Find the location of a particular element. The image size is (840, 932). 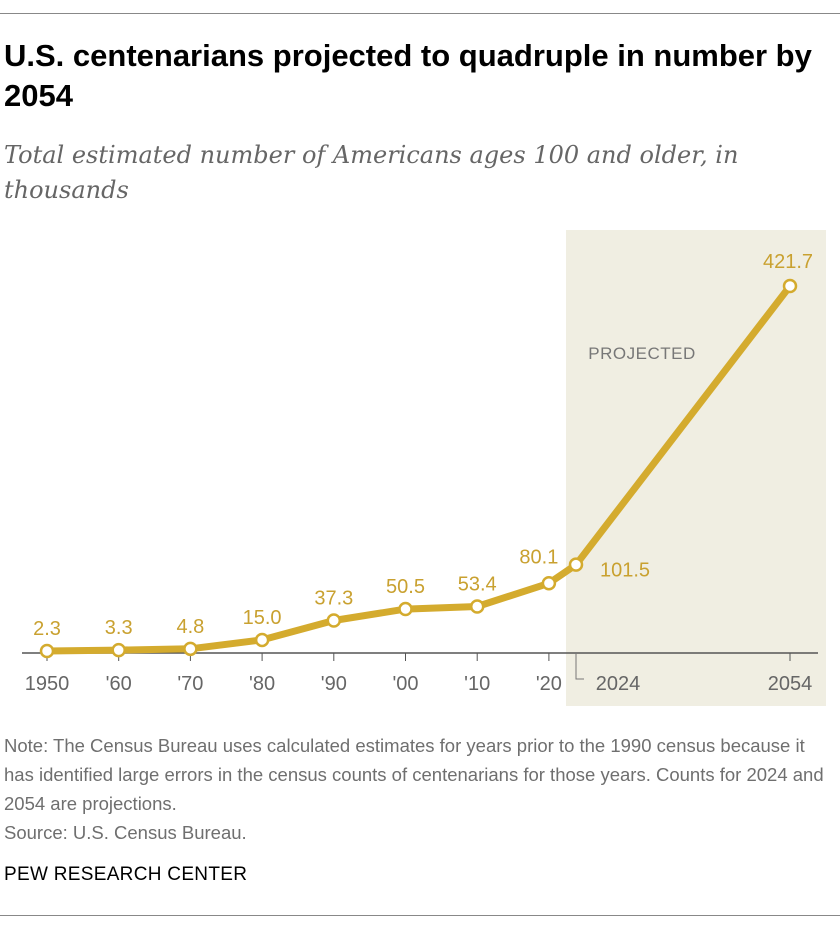

bottom-rule is located at coordinates (420, 915).